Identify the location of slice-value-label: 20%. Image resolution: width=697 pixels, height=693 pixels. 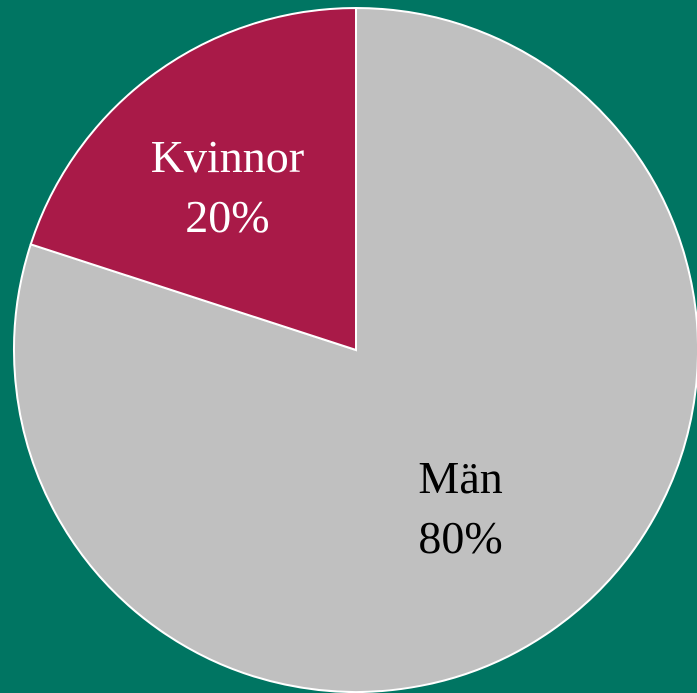
(227, 216).